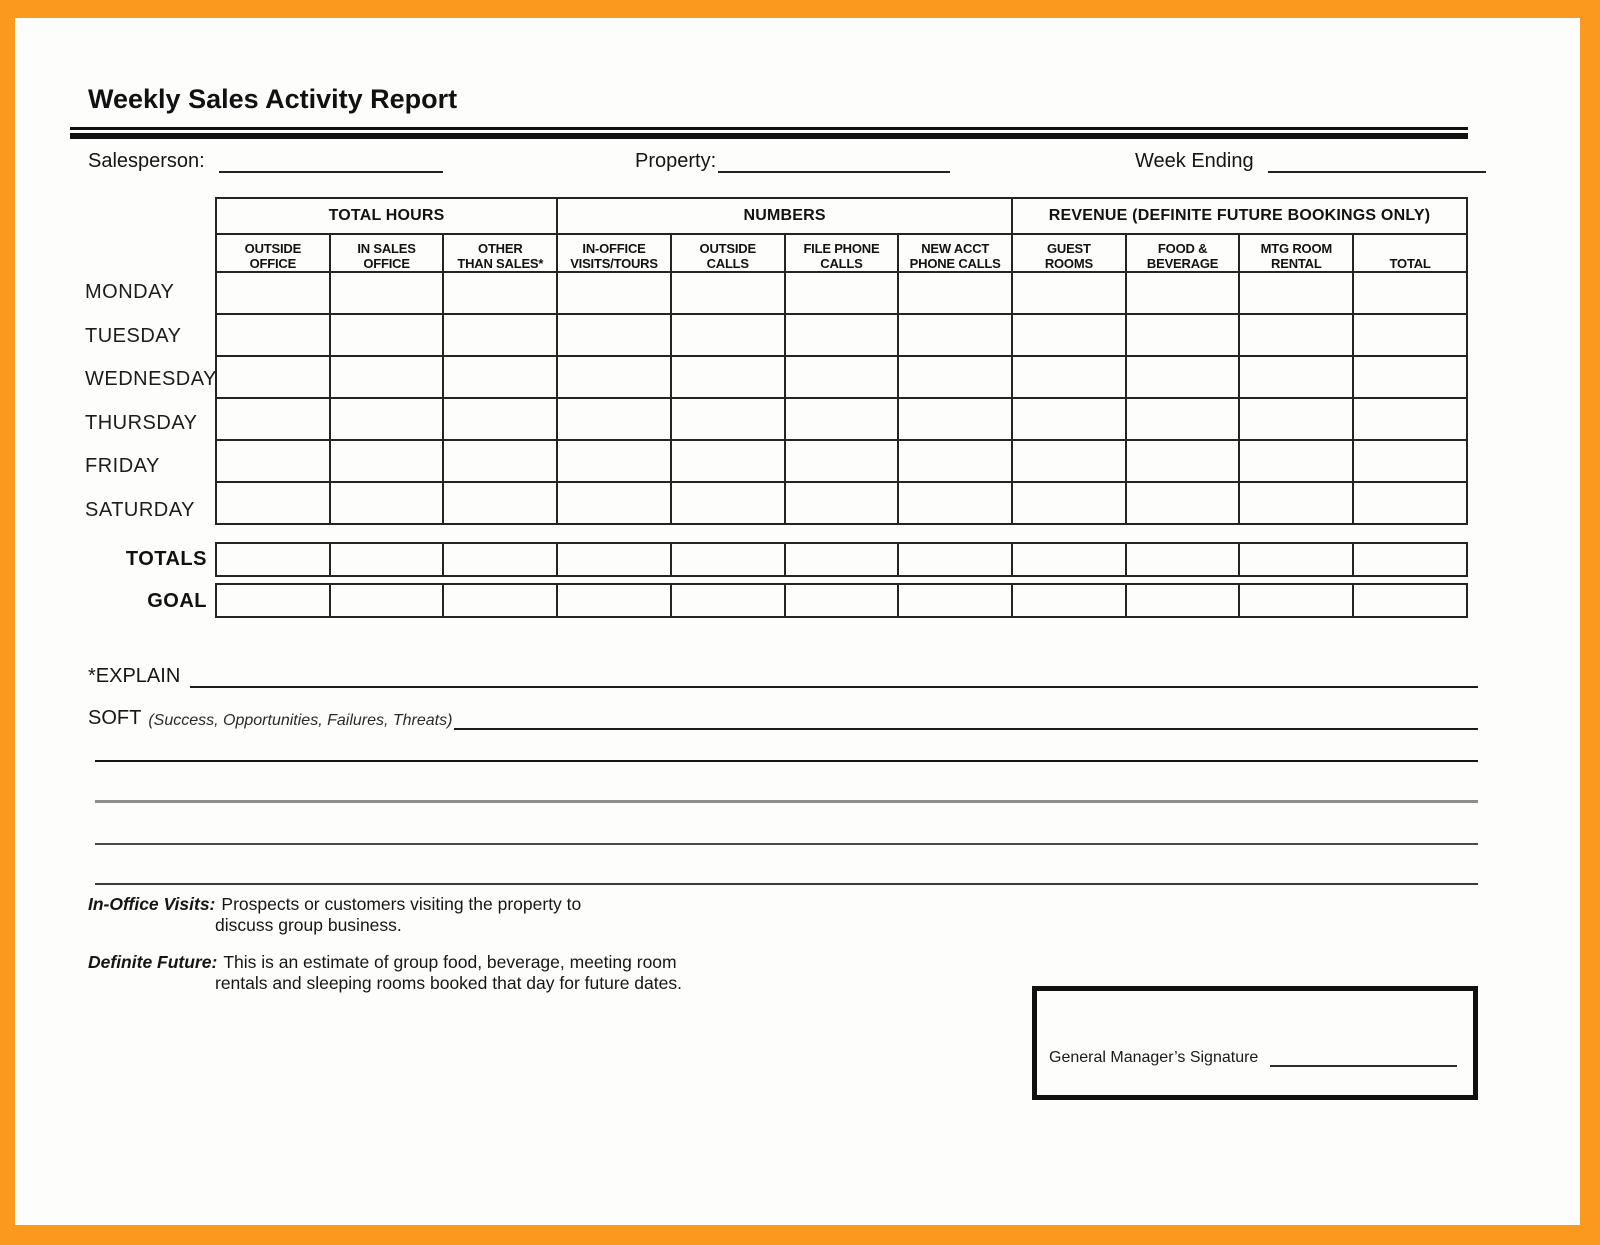  I want to click on totals-row-body, so click(841, 559).